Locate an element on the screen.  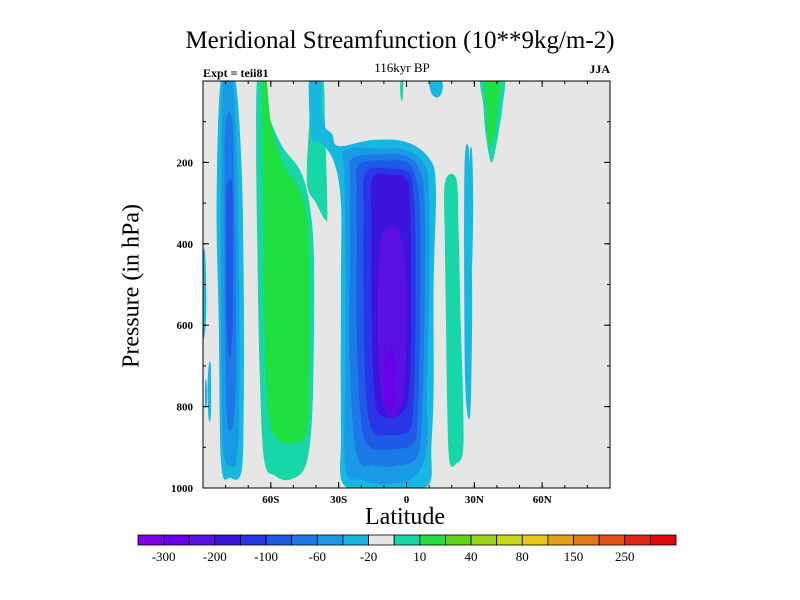
chart-title: Meridional Streamfunction (10**9kg/m-2) is located at coordinates (400, 40).